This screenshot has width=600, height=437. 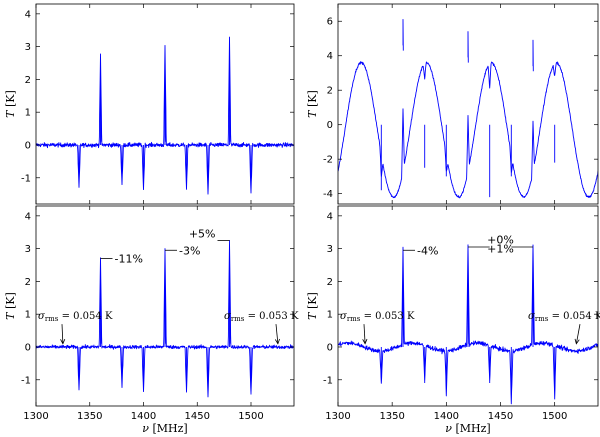 What do you see at coordinates (328, 160) in the screenshot?
I see `y-tick-label: -2` at bounding box center [328, 160].